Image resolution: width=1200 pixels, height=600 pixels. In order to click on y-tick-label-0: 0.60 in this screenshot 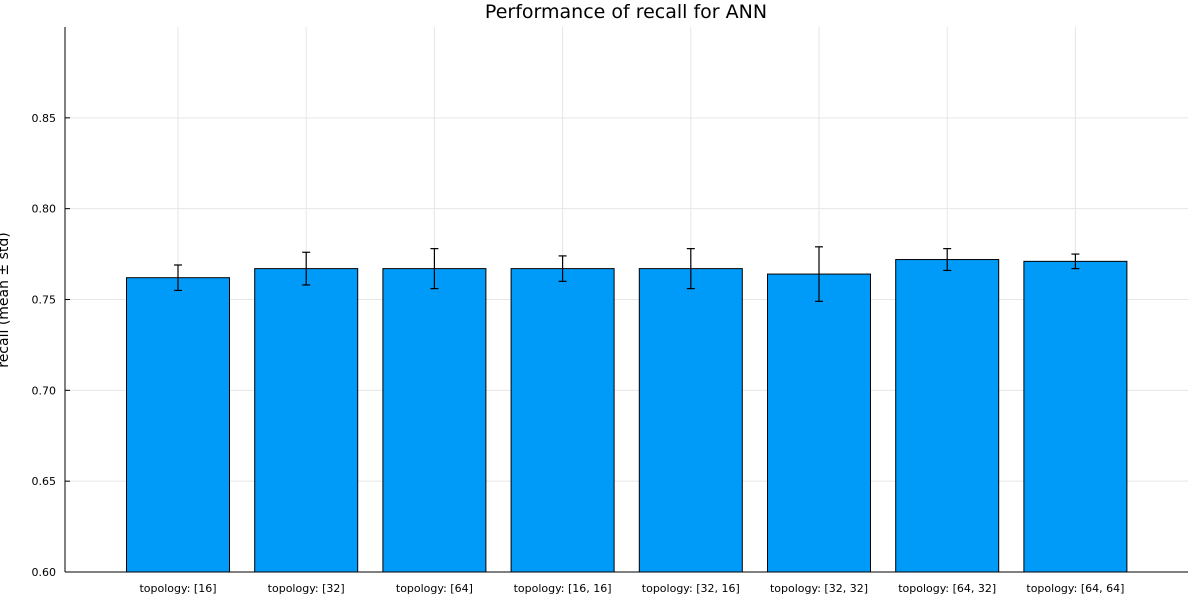, I will do `click(44, 572)`.